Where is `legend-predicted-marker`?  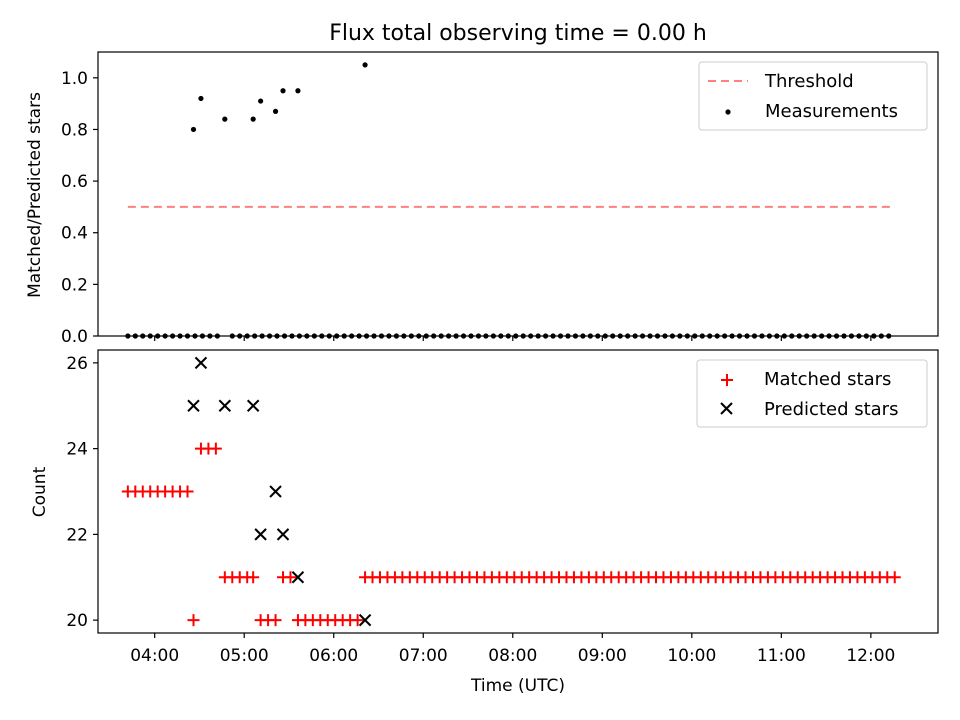 legend-predicted-marker is located at coordinates (726, 408).